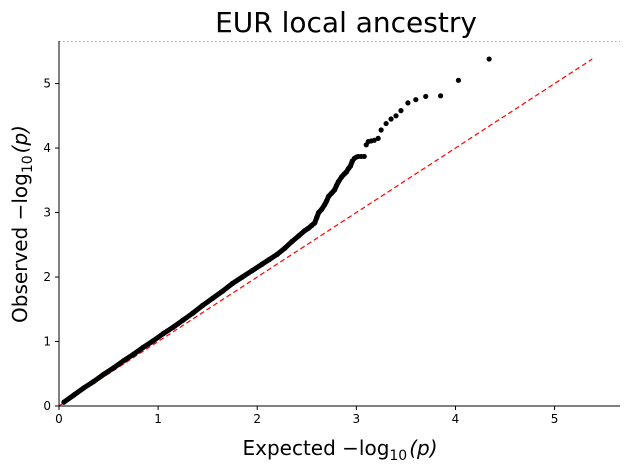 The image size is (630, 470). I want to click on x-axis-ticks: 0 1 2 3 4 5, so click(306, 416).